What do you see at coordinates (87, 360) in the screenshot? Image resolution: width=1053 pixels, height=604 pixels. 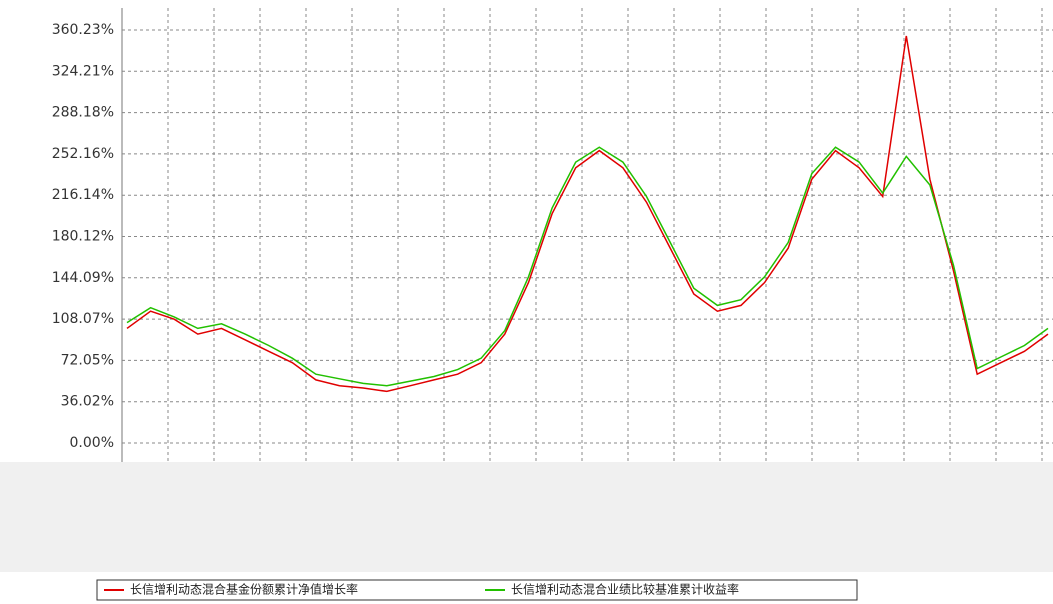 I see `y-tick-label: 72.05%` at bounding box center [87, 360].